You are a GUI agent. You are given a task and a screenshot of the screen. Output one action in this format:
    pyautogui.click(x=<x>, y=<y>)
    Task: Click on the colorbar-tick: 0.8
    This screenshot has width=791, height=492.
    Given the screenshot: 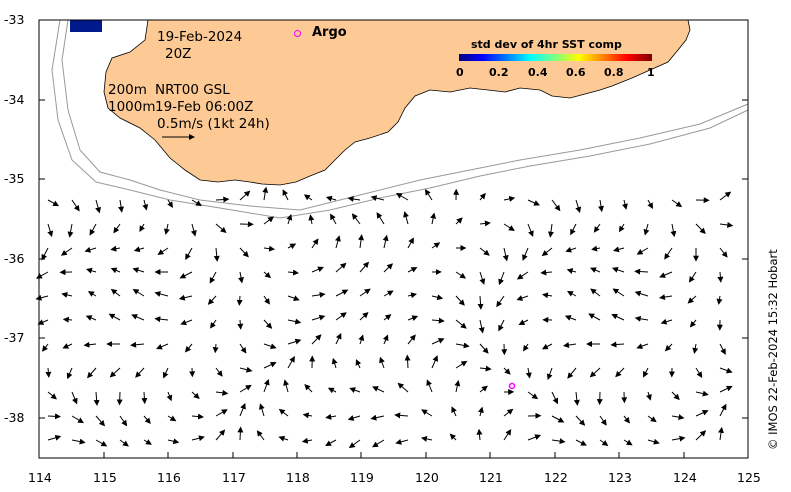 What is the action you would take?
    pyautogui.click(x=614, y=72)
    